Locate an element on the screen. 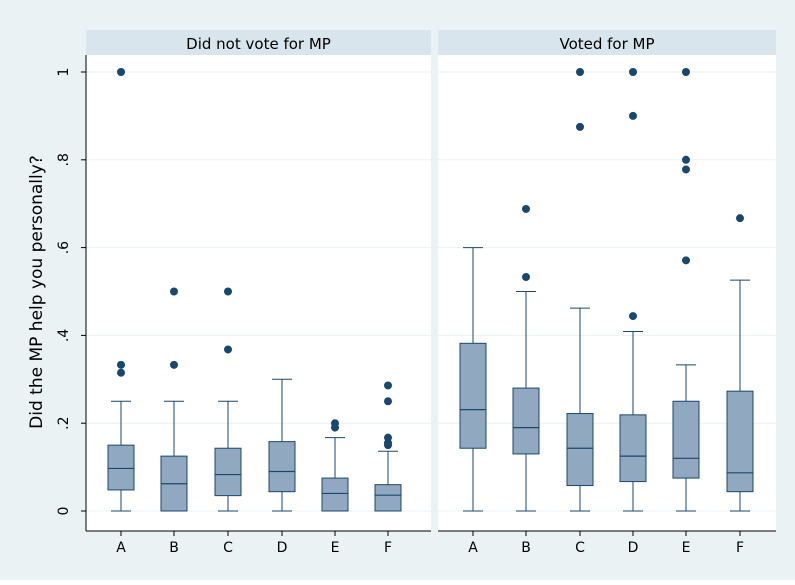  y-tick-label: 1 is located at coordinates (64, 72).